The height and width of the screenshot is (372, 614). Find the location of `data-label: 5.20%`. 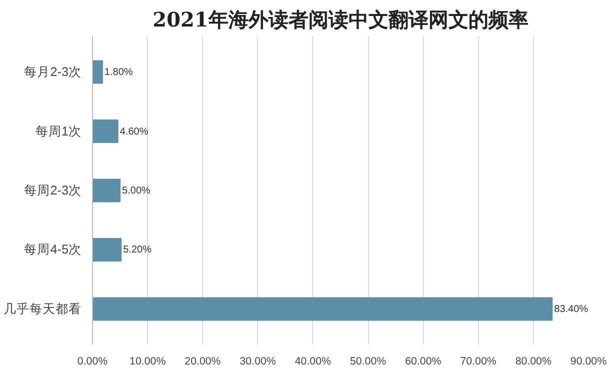

data-label: 5.20% is located at coordinates (137, 250).